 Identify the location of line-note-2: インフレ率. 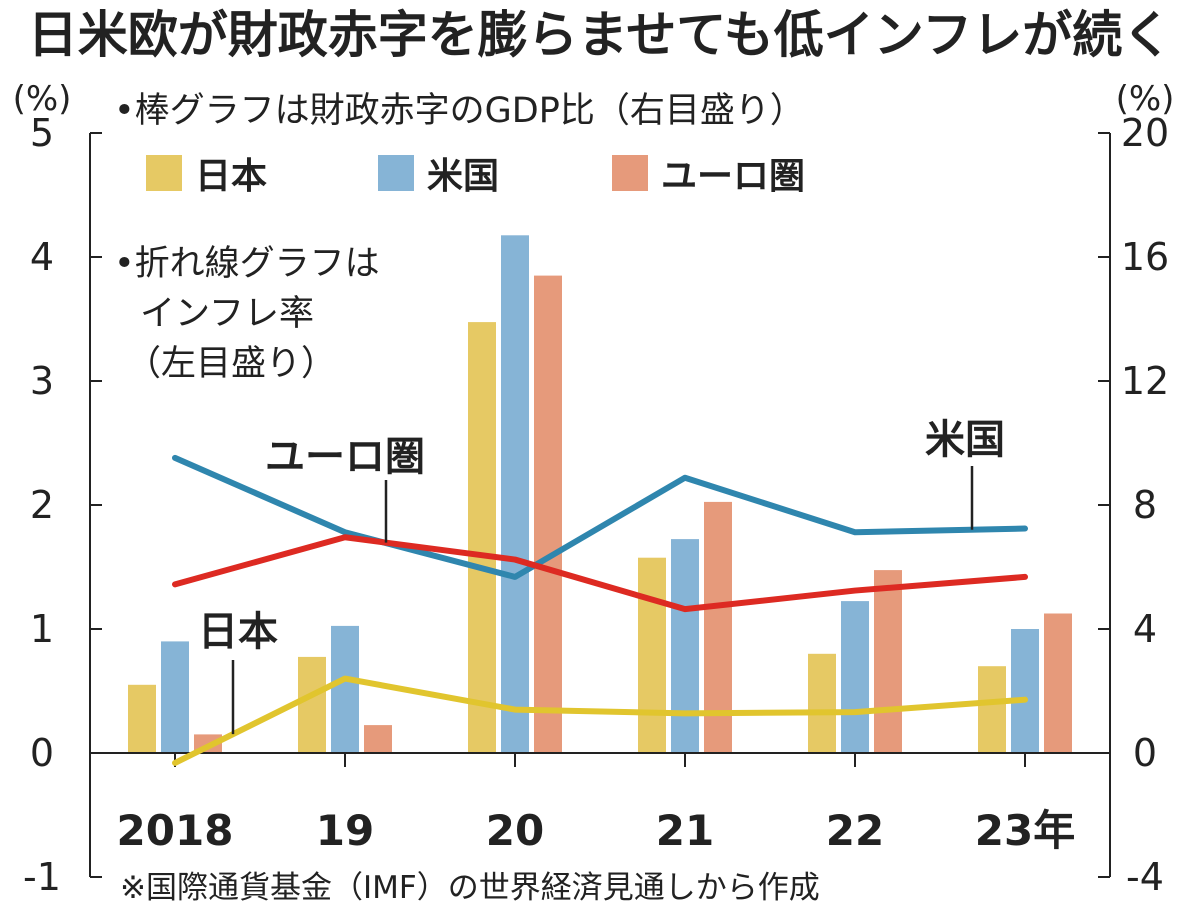
(227, 314).